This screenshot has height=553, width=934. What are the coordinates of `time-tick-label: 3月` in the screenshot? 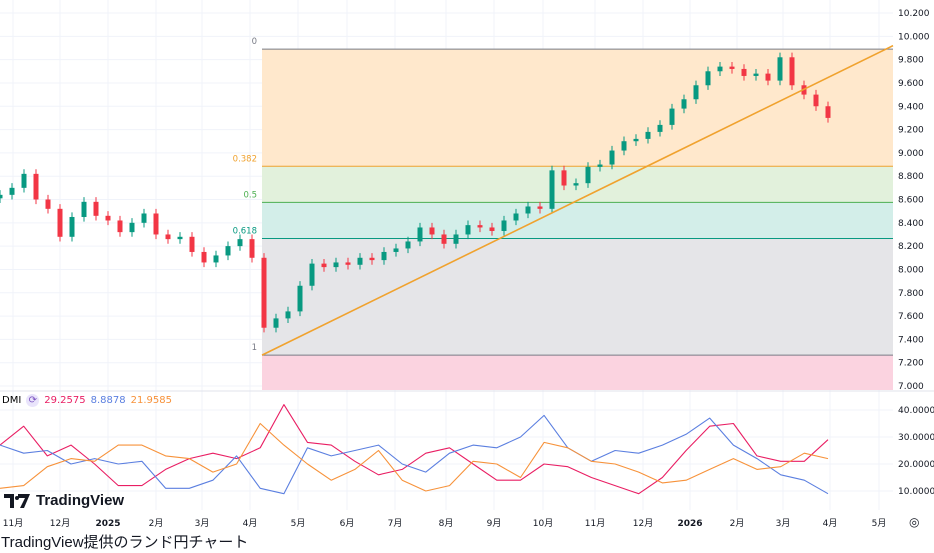 It's located at (202, 523).